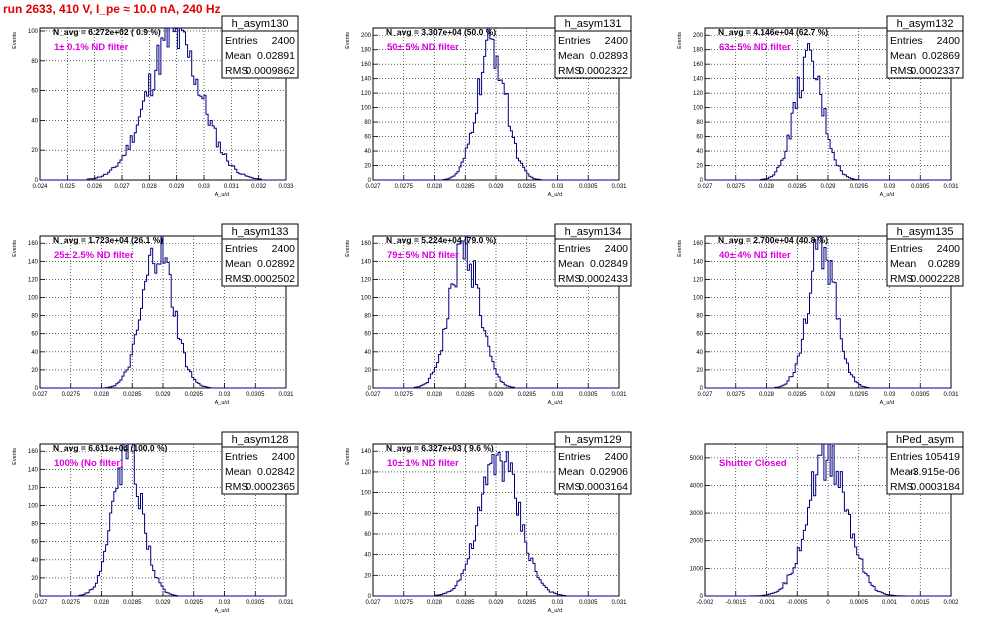 The image size is (996, 622). Describe the element at coordinates (68, 187) in the screenshot. I see `tick-label-x: 0.025` at that location.